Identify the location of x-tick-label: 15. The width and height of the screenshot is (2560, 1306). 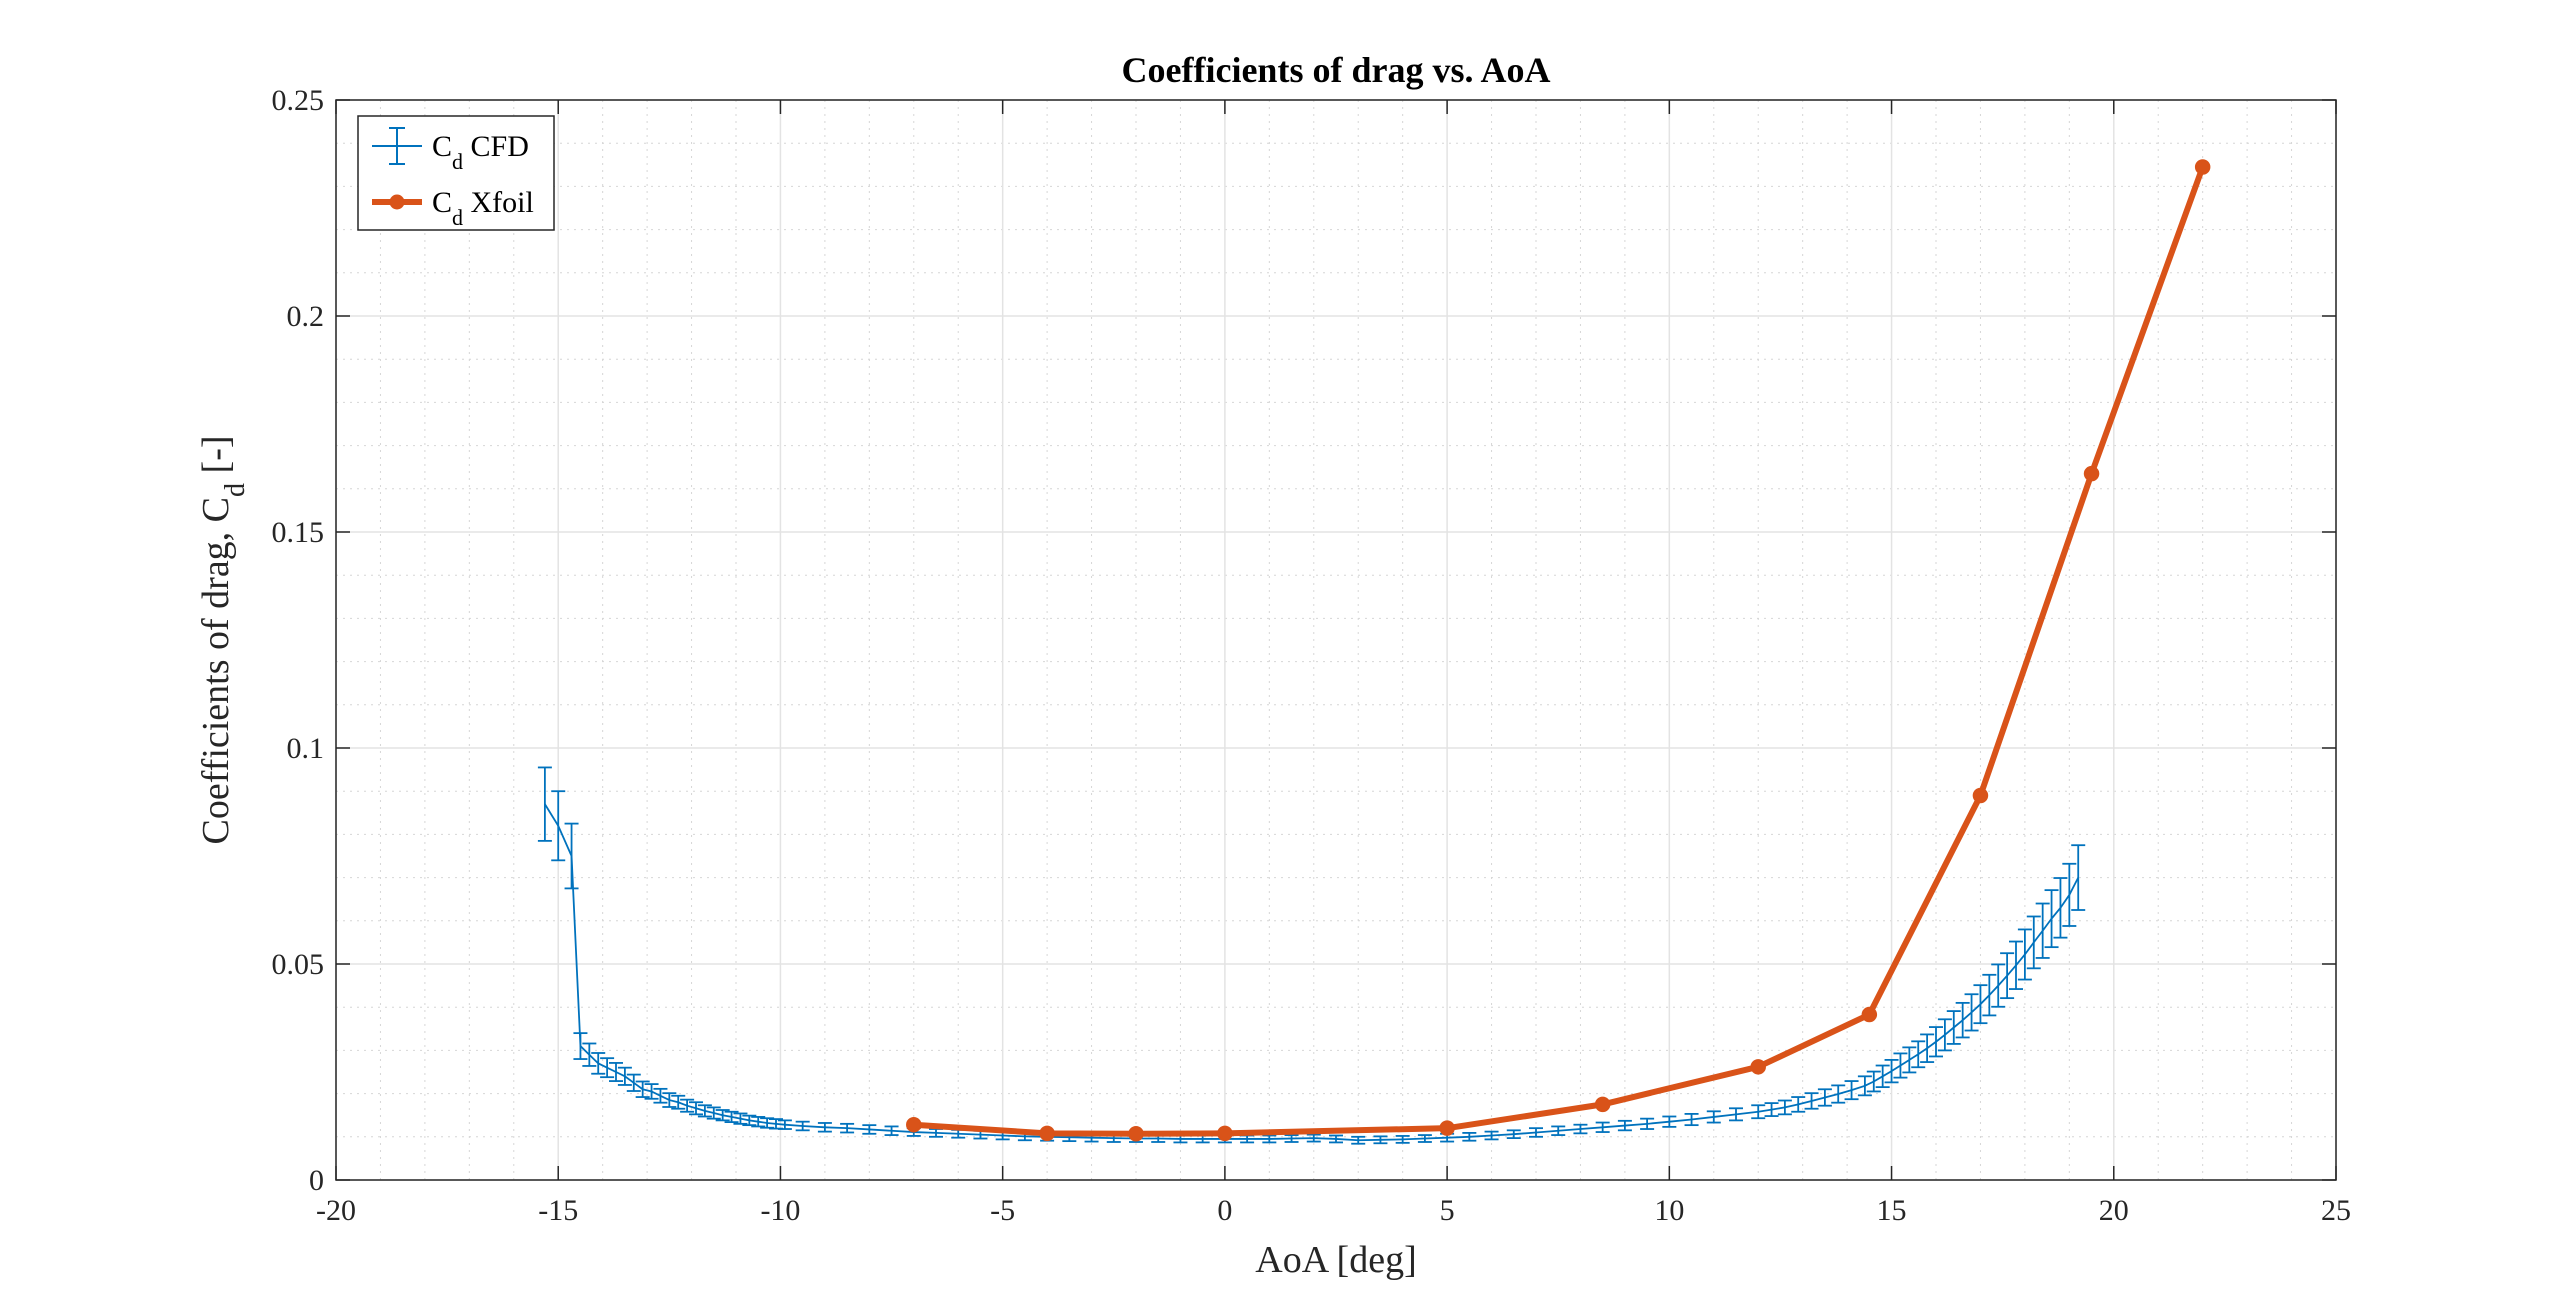
(1892, 1210).